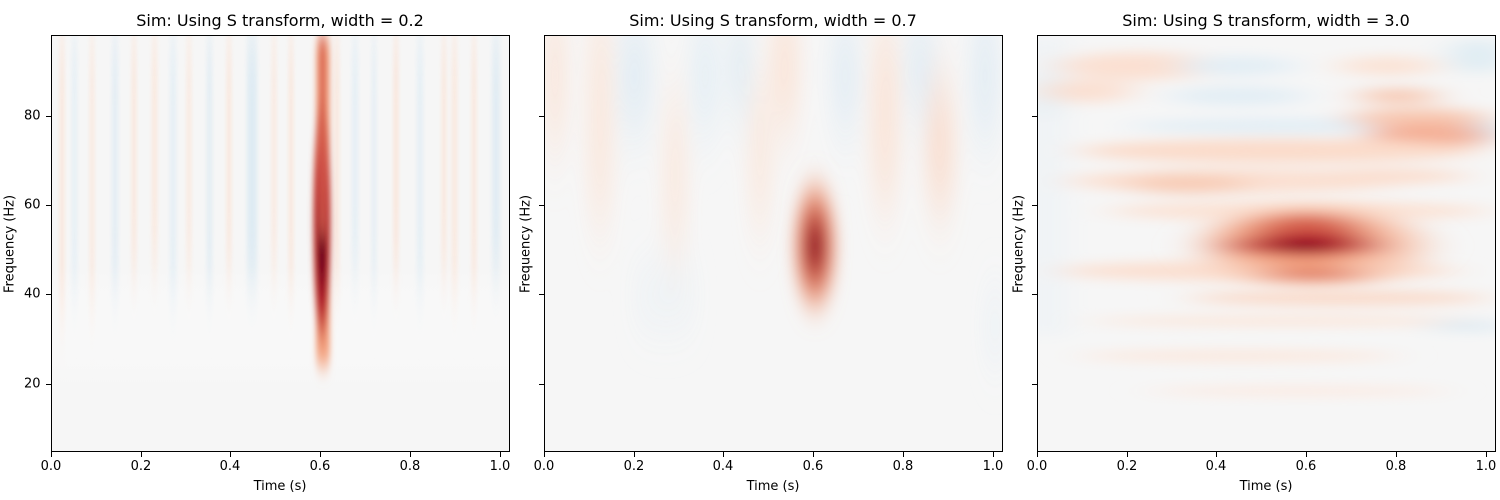  What do you see at coordinates (280, 20) in the screenshot?
I see `panel-title: Sim: Using S transform, width = 0.2` at bounding box center [280, 20].